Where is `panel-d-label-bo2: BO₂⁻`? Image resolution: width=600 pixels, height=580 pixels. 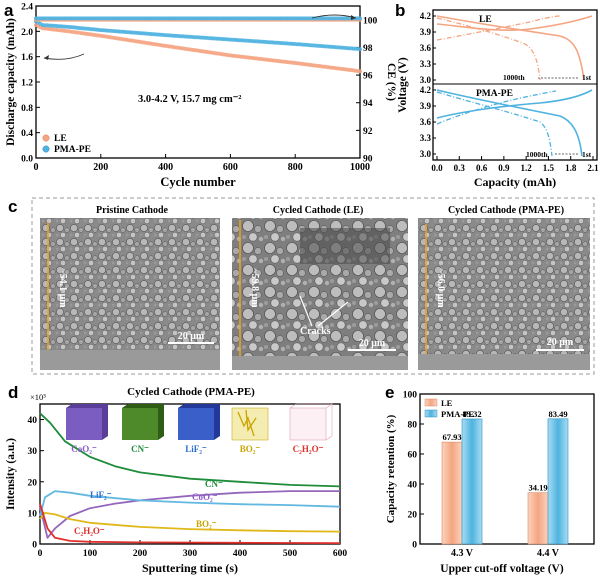 panel-d-label-bo2: BO₂⁻ is located at coordinates (206, 524).